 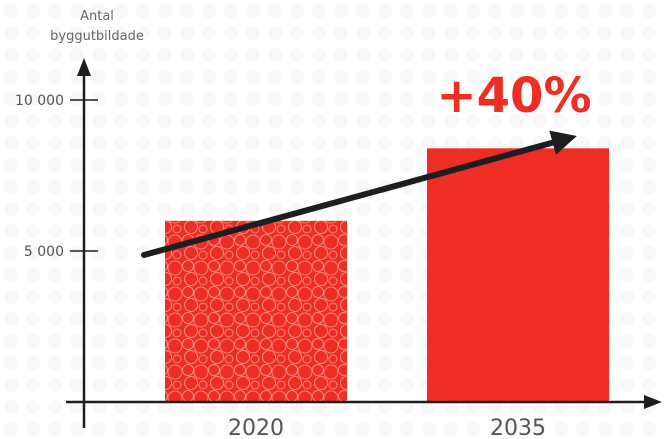 I want to click on y-axis-title-line: byggutbildade, so click(x=97, y=36).